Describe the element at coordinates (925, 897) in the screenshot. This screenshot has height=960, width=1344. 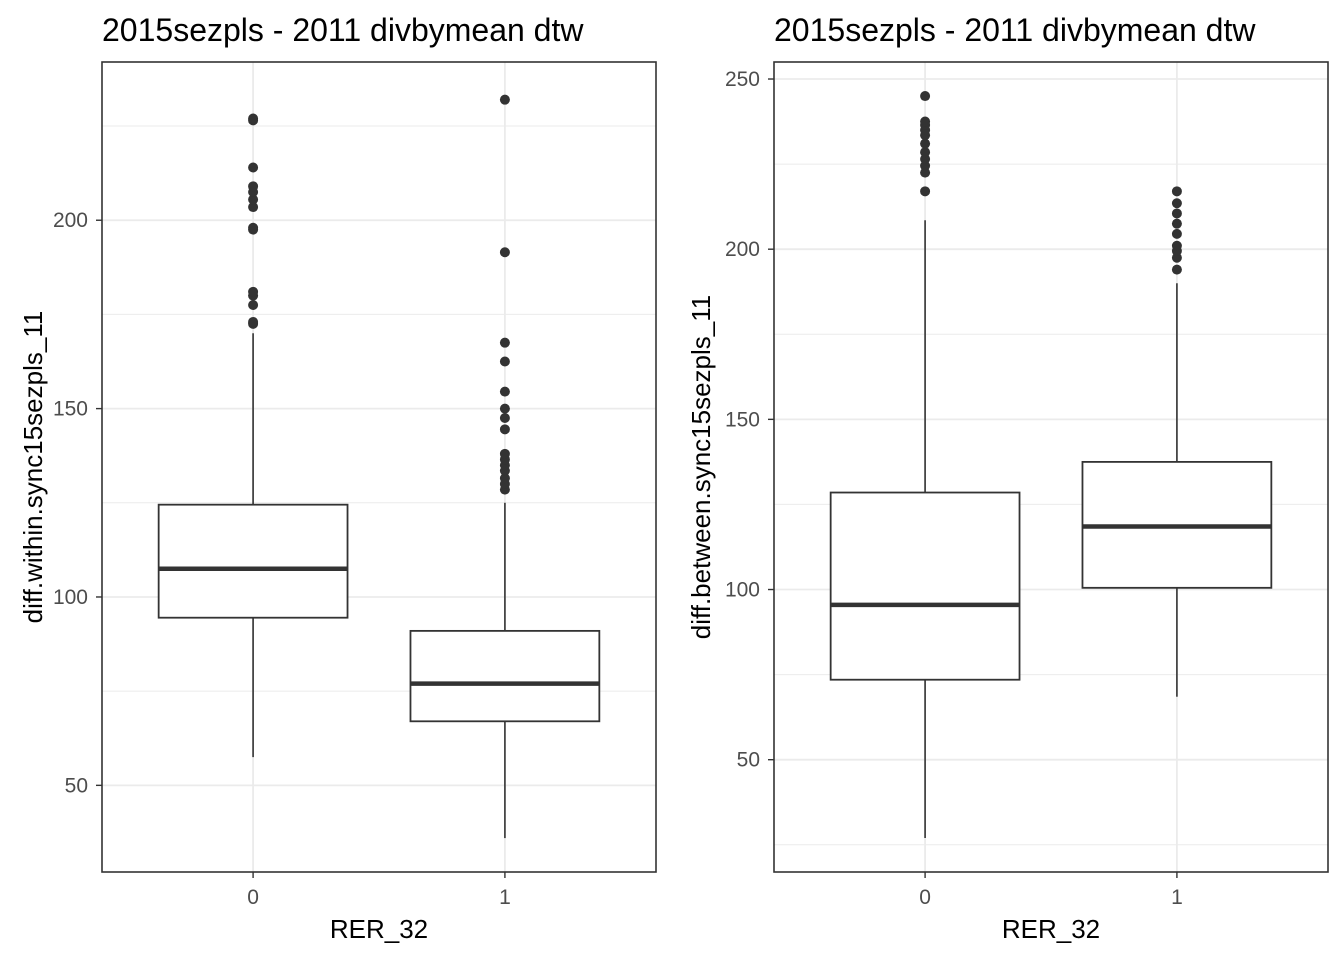
I see `x-tick-label-right: 0` at that location.